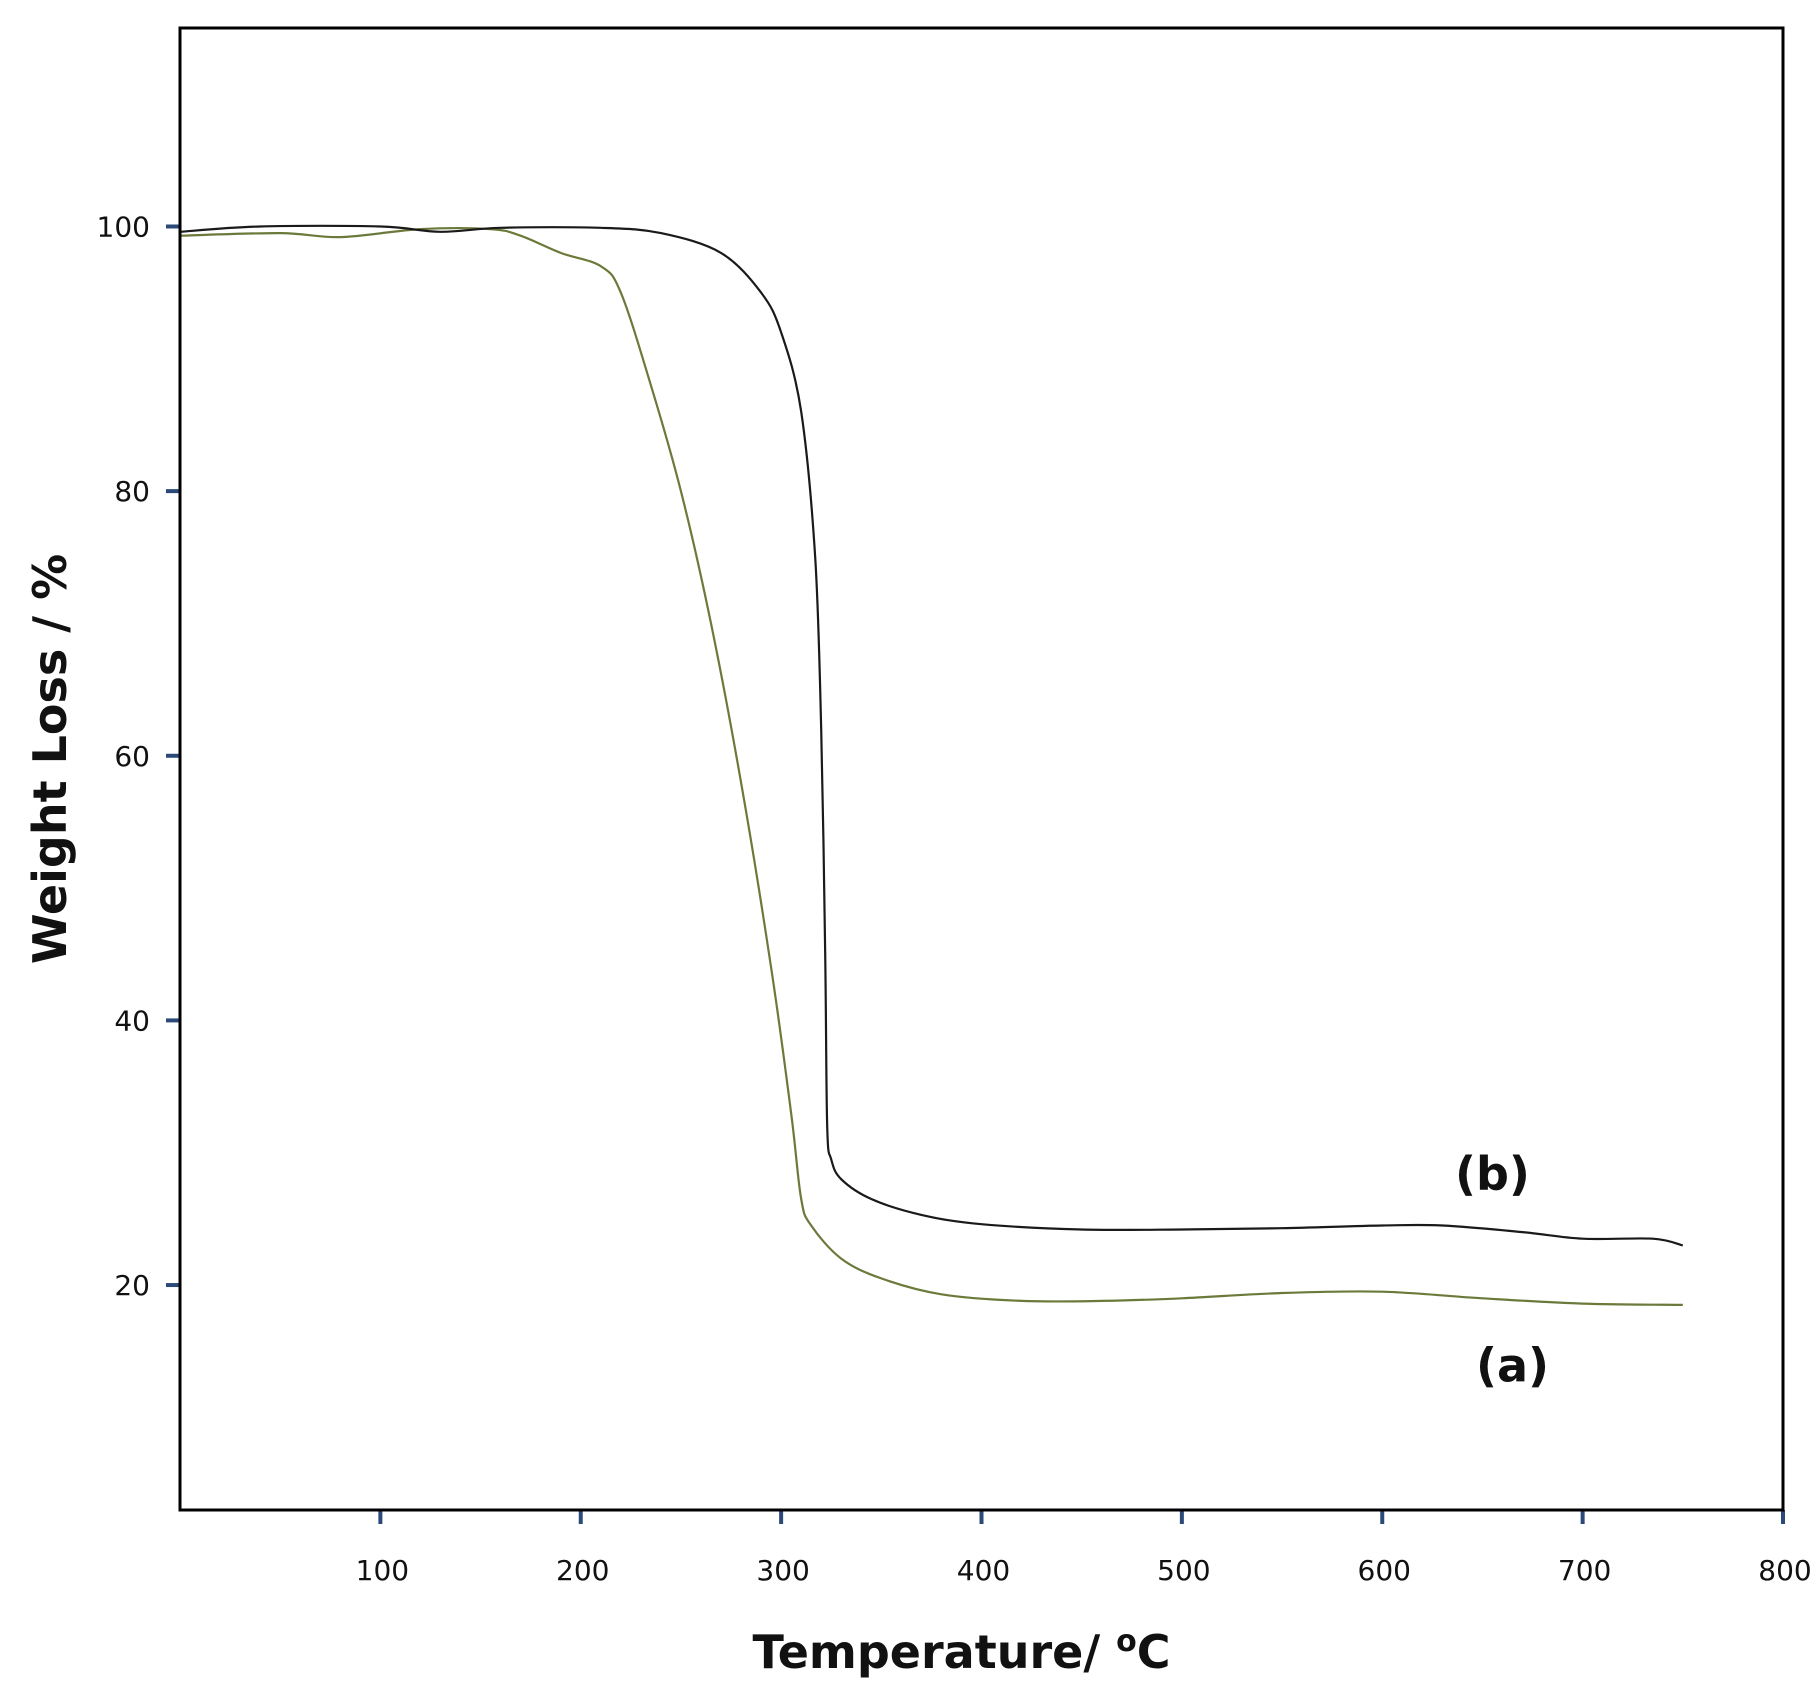 Image resolution: width=1819 pixels, height=1693 pixels. What do you see at coordinates (382, 1570) in the screenshot?
I see `x-tick-label: 100` at bounding box center [382, 1570].